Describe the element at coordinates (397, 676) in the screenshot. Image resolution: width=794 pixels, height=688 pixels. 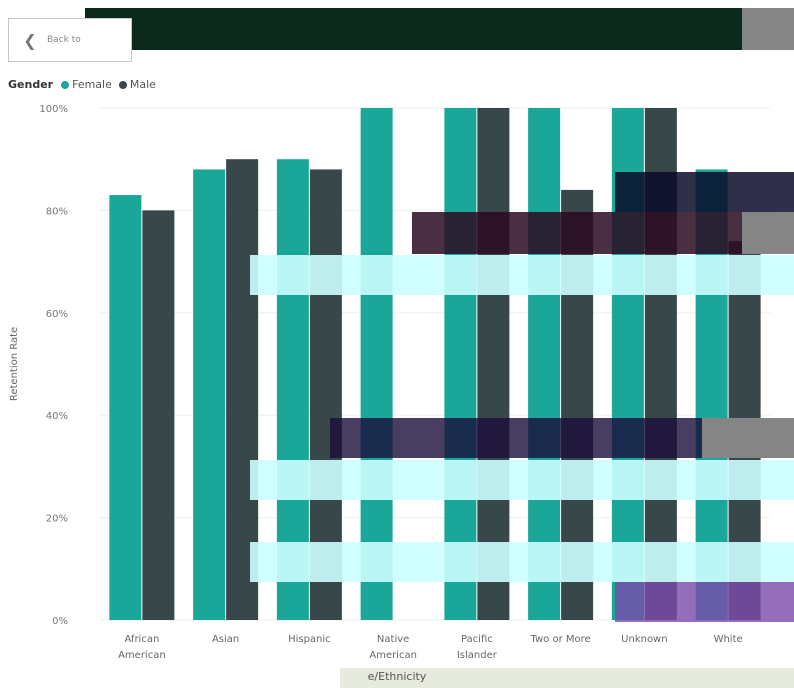
I see `x-axis-title: e/Ethnicity` at that location.